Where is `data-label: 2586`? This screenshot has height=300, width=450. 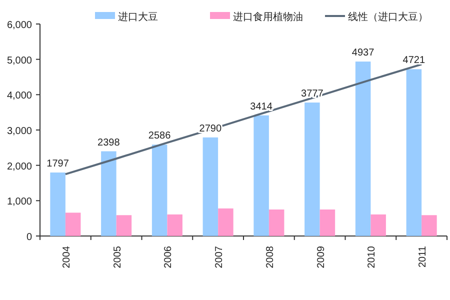
data-label: 2586 is located at coordinates (160, 136).